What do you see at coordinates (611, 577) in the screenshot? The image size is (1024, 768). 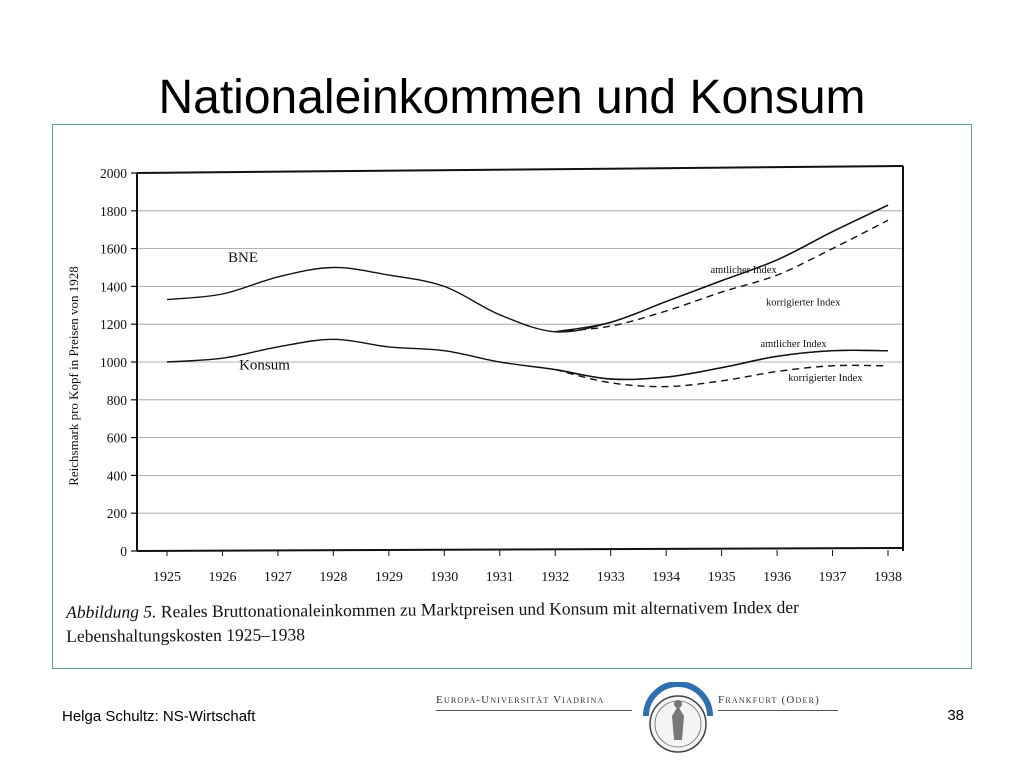 I see `x-tick-label: 1933` at bounding box center [611, 577].